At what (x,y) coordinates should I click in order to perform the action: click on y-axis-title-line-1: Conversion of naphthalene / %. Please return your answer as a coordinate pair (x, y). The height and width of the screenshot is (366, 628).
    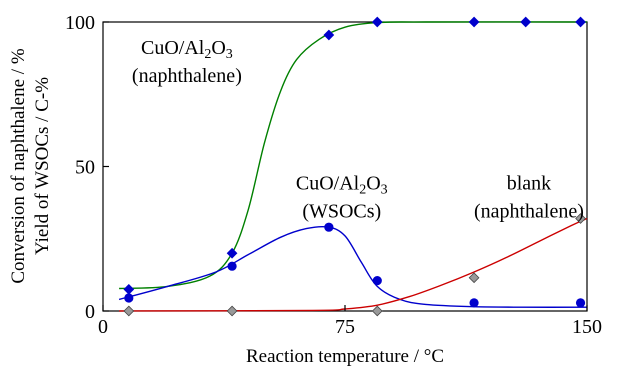
    Looking at the image, I should click on (18, 166).